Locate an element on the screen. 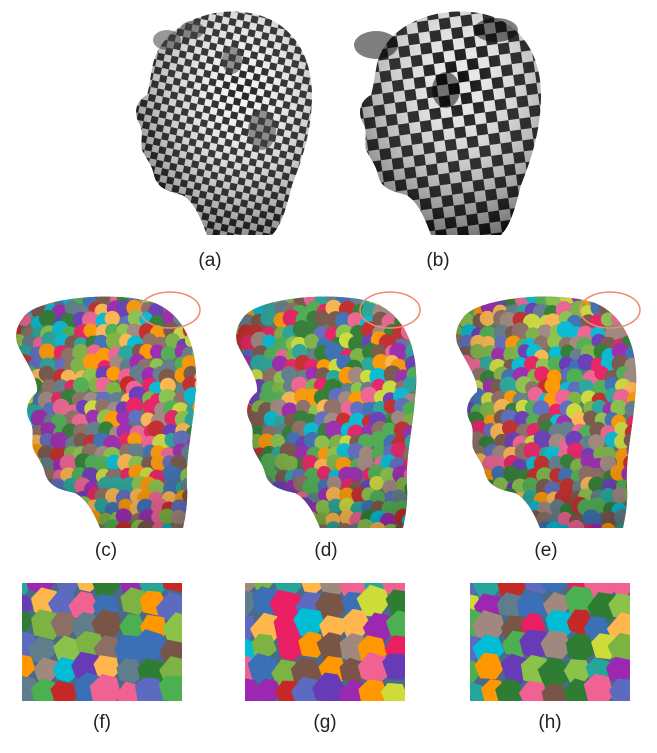 This screenshot has height=753, width=657. panel-h-image is located at coordinates (550, 642).